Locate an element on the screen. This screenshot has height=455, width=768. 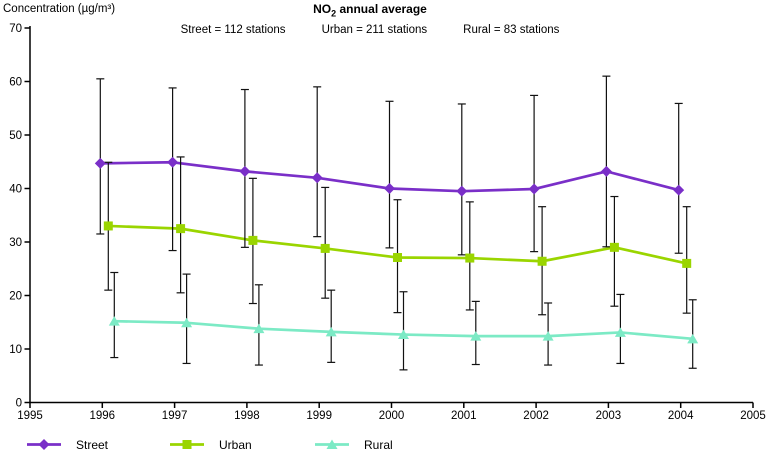
series-markers-rural is located at coordinates (403, 330).